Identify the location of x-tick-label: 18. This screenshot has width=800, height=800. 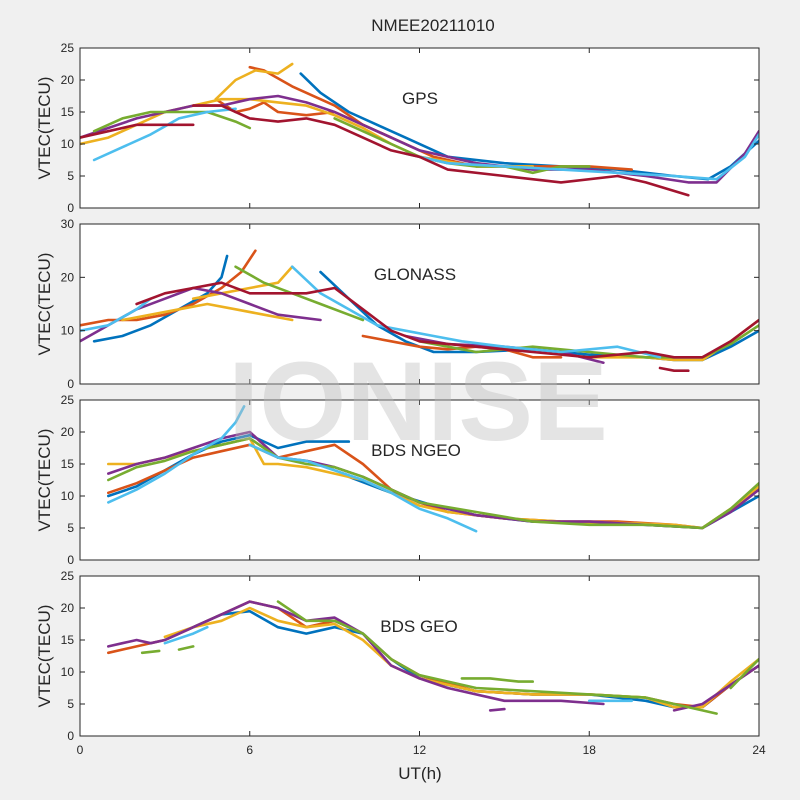
(590, 750).